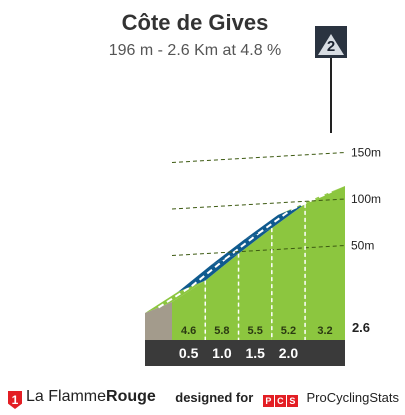 This screenshot has width=405, height=415. What do you see at coordinates (195, 50) in the screenshot?
I see `climb-subtitle: 196 m - 2.6 Km at 4.8 %` at bounding box center [195, 50].